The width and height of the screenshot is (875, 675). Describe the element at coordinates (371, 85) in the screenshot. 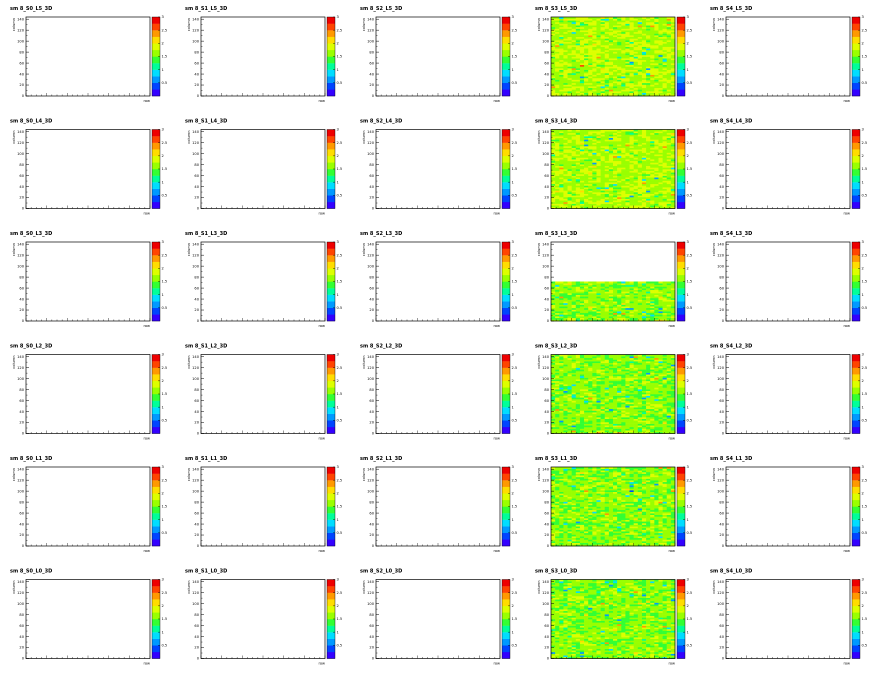

I see `y-tick-label: 20` at that location.